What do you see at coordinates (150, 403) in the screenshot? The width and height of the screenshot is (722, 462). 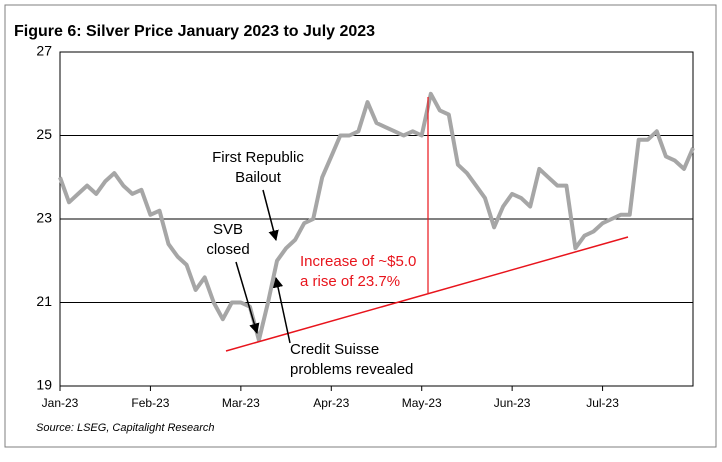 I see `x-tick-label: Feb-23` at bounding box center [150, 403].